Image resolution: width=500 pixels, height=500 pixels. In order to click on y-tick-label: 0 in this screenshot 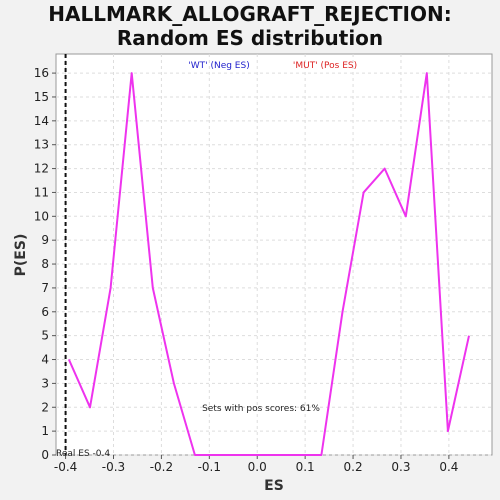, I will do `click(45, 455)`.